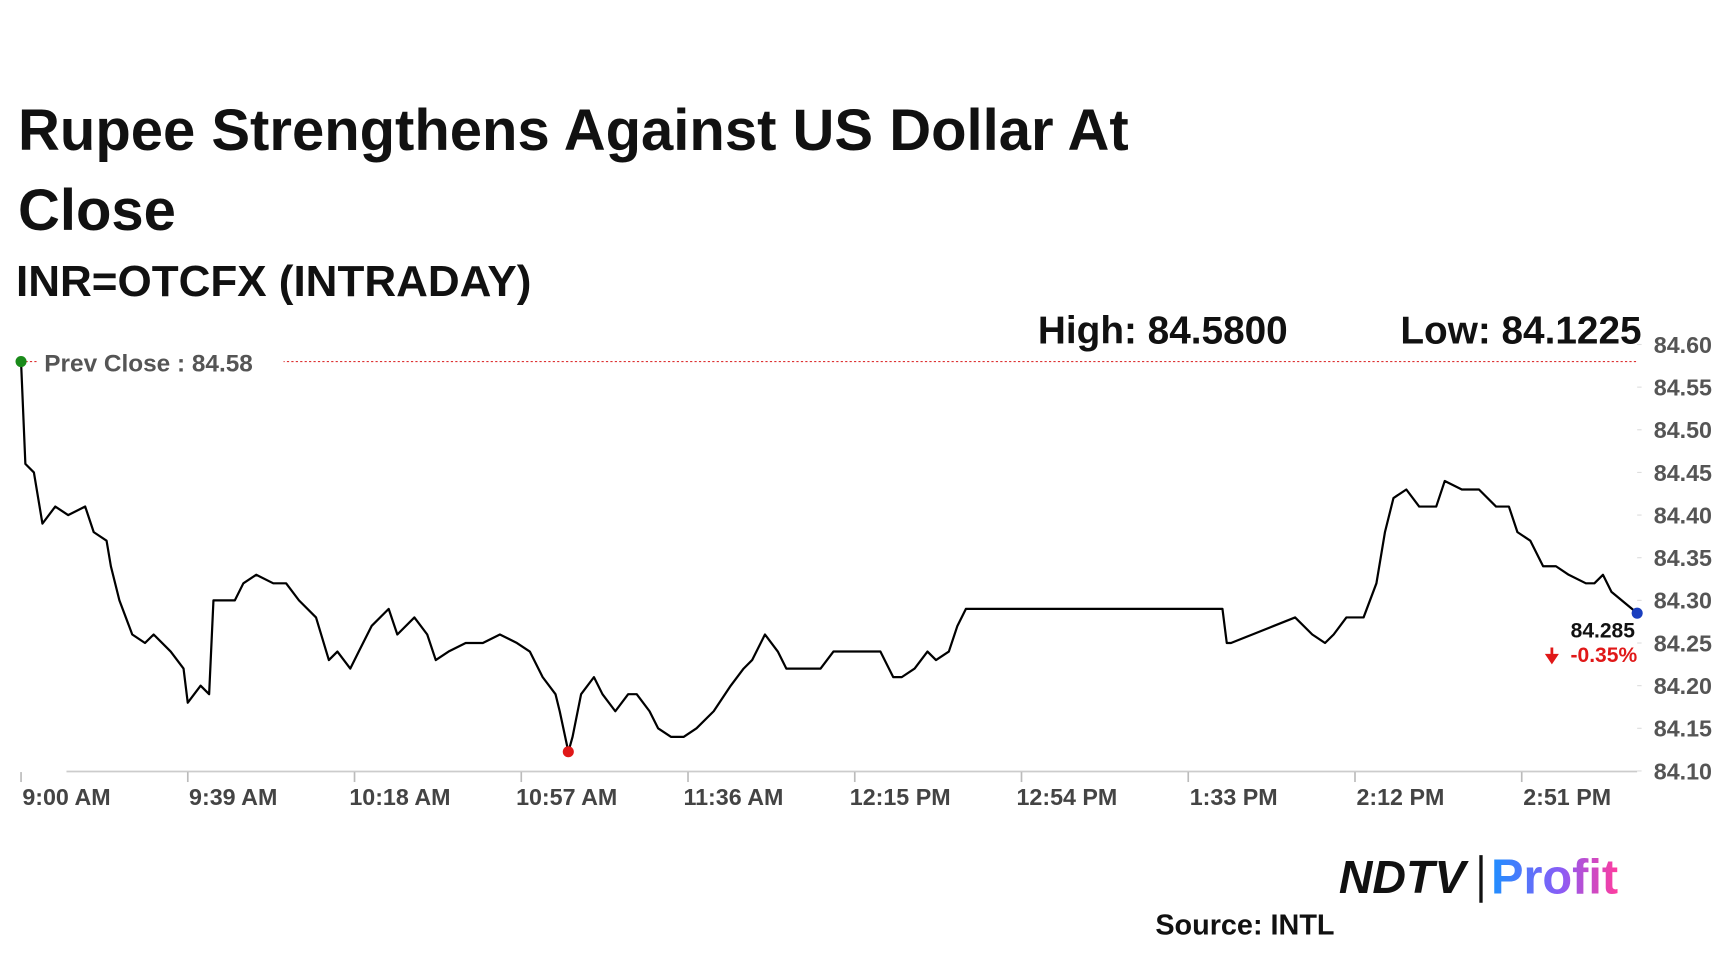 This screenshot has height=972, width=1728. I want to click on last-value-label: 84.285, so click(1603, 631).